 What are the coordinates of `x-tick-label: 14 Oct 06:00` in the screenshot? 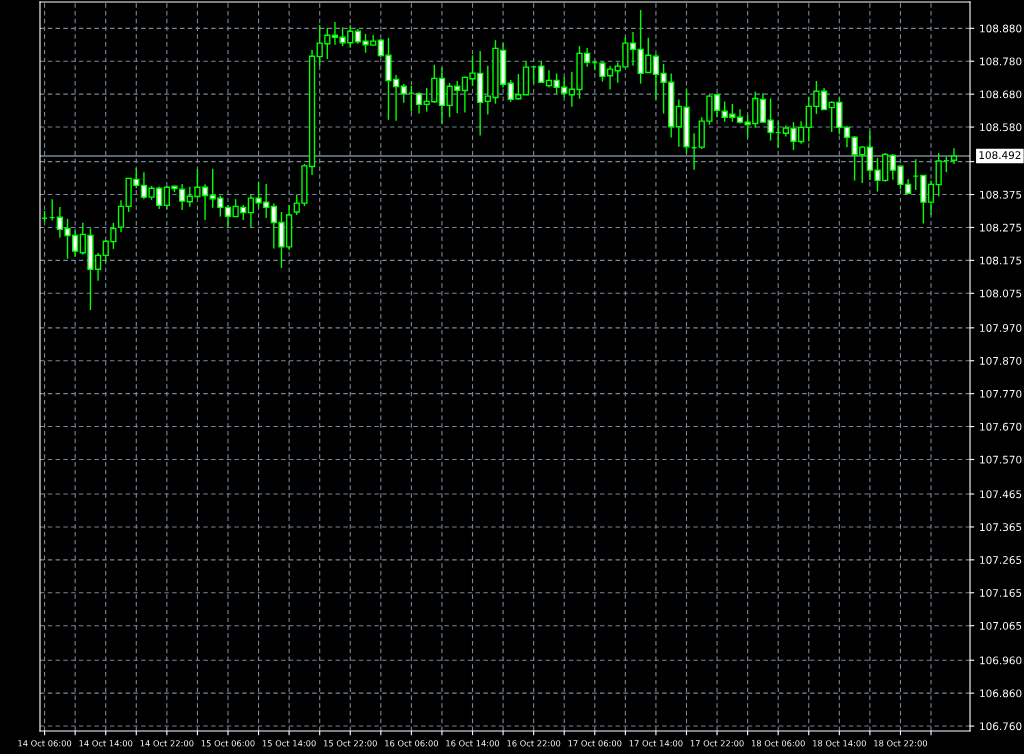 It's located at (45, 743).